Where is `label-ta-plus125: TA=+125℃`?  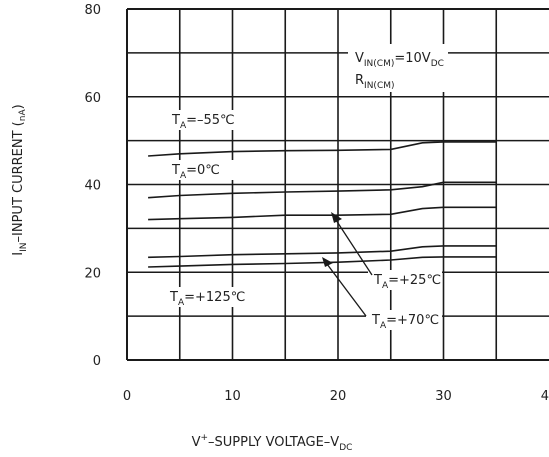 label-ta-plus125: TA=+125℃ is located at coordinates (207, 299).